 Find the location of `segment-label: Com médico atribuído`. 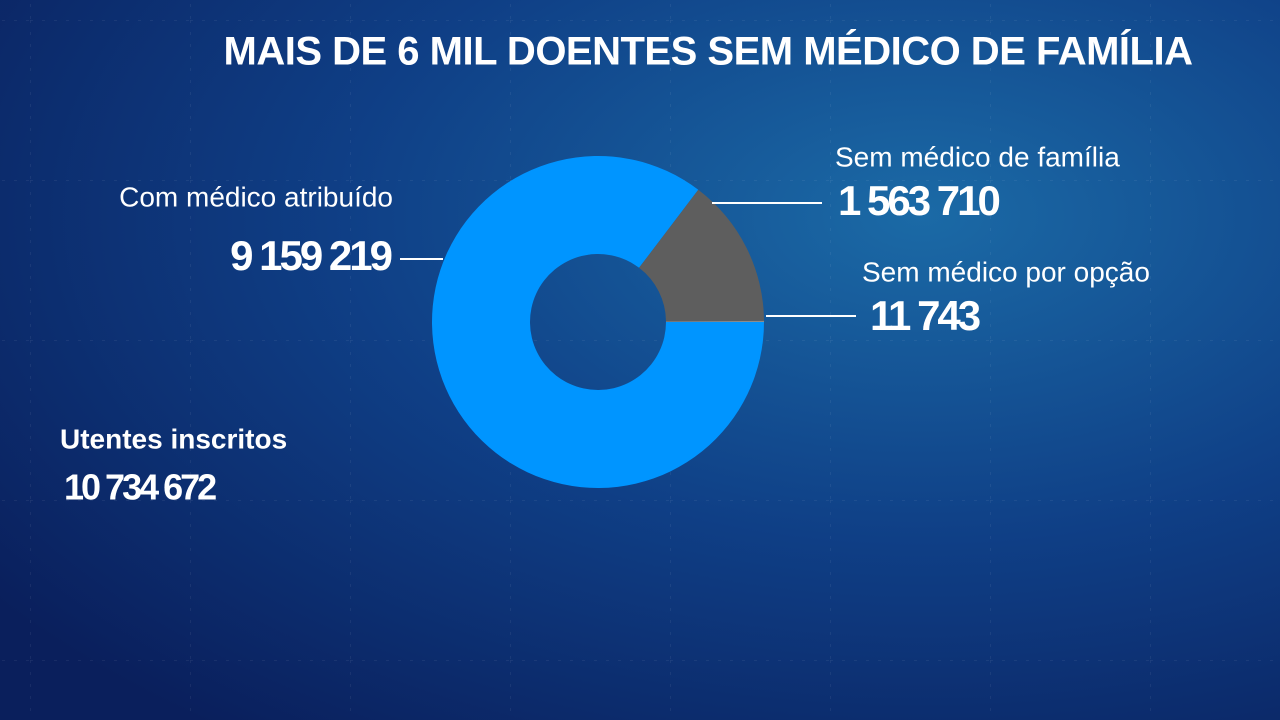

segment-label: Com médico atribuído is located at coordinates (256, 196).